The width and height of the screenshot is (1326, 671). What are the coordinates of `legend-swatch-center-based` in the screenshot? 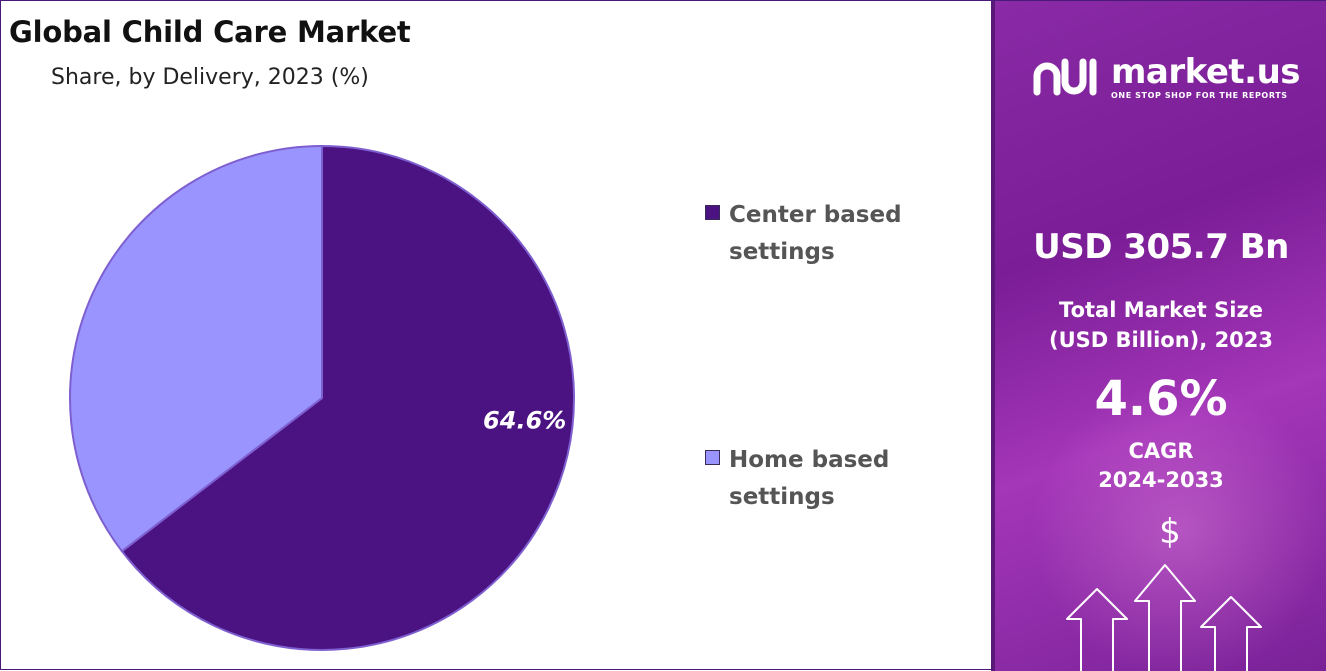 It's located at (712, 212).